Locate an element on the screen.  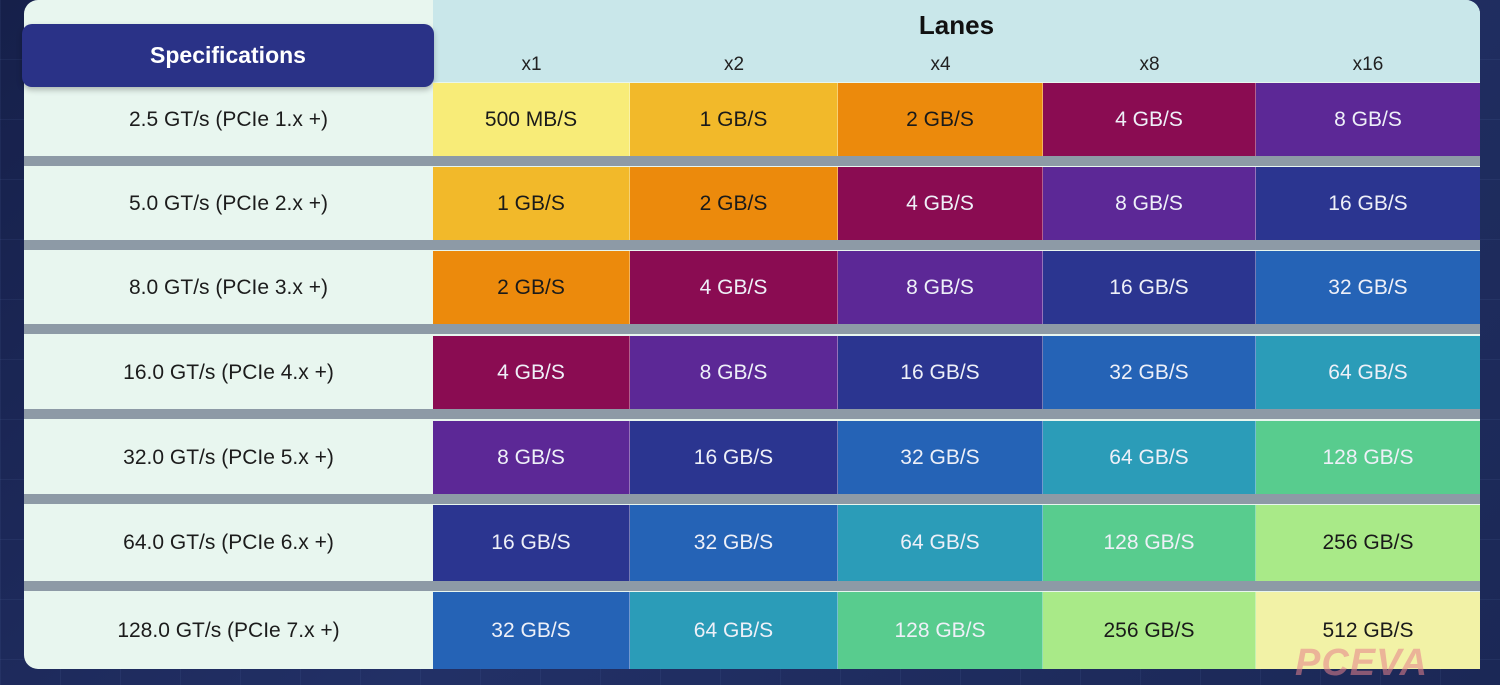
lane-label-x8: x8 is located at coordinates (1149, 64).